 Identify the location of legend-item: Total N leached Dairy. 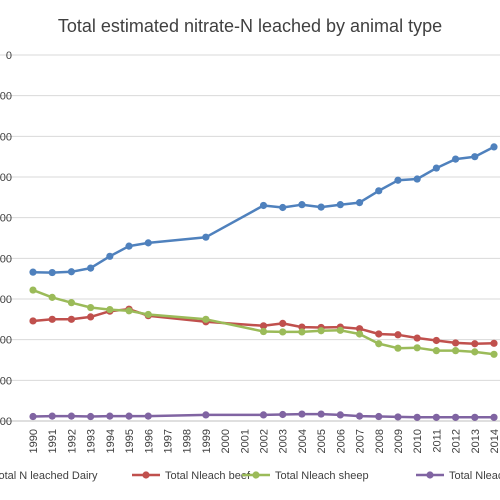
(49, 476).